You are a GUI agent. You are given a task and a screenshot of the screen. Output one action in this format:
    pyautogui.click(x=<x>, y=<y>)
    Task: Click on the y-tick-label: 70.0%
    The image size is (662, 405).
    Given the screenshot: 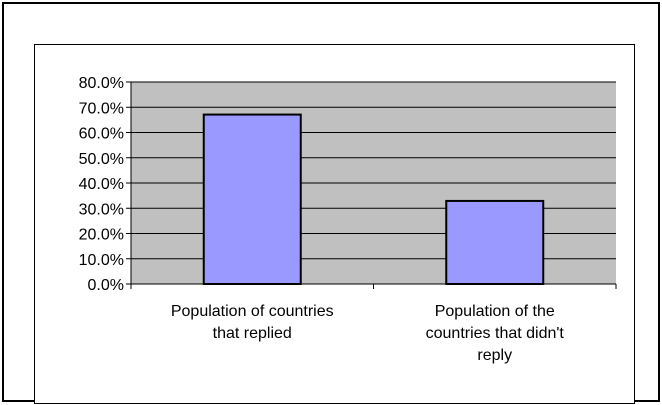 What is the action you would take?
    pyautogui.click(x=101, y=108)
    